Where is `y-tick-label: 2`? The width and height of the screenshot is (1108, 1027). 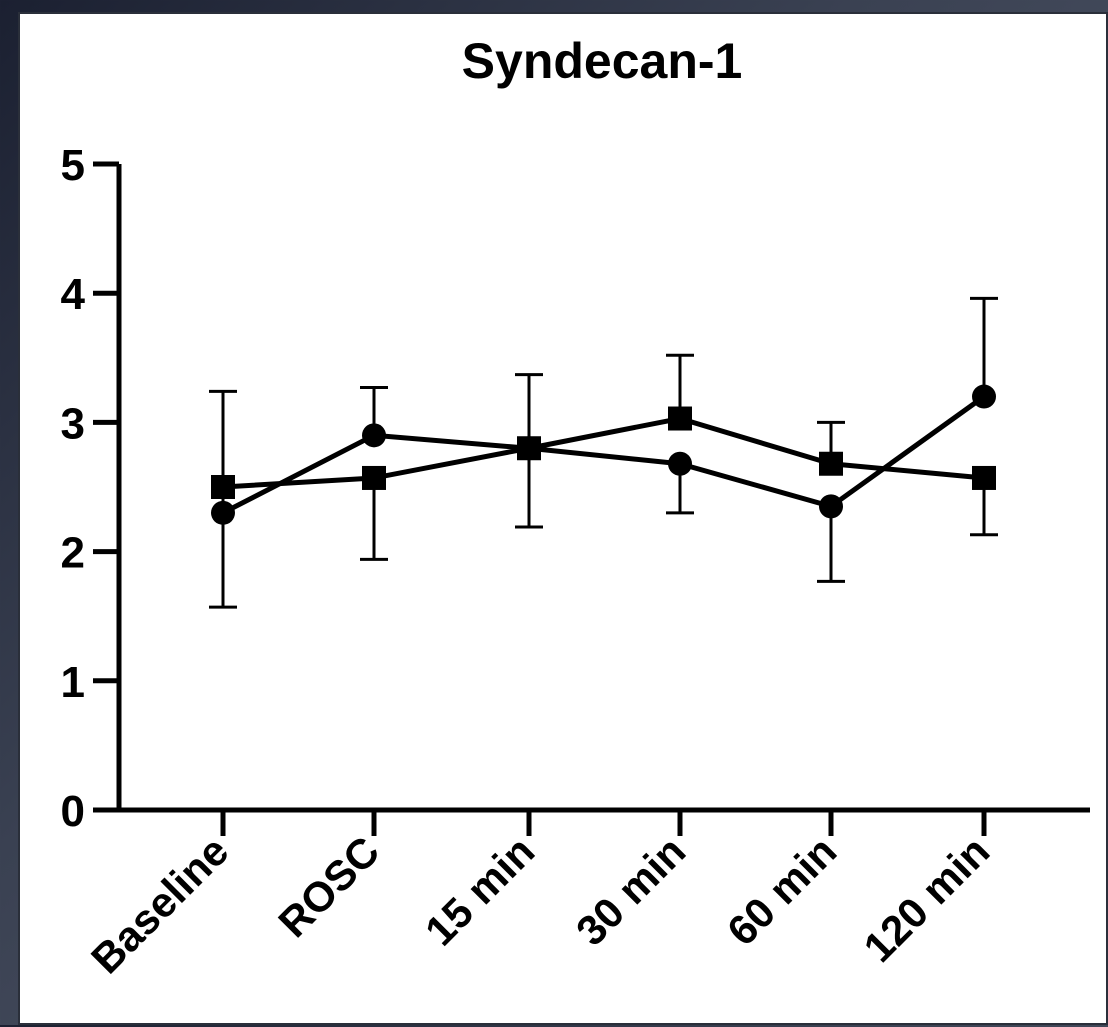
y-tick-label: 2 is located at coordinates (73, 553).